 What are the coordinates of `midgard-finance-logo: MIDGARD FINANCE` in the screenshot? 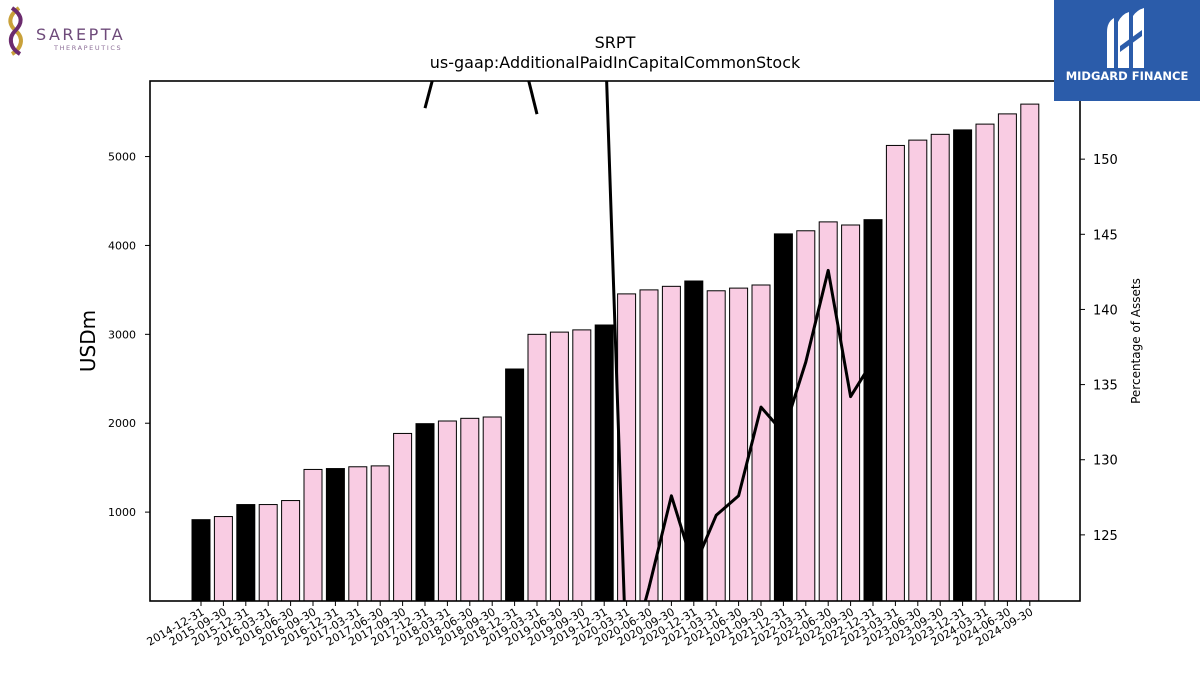 It's located at (1127, 50).